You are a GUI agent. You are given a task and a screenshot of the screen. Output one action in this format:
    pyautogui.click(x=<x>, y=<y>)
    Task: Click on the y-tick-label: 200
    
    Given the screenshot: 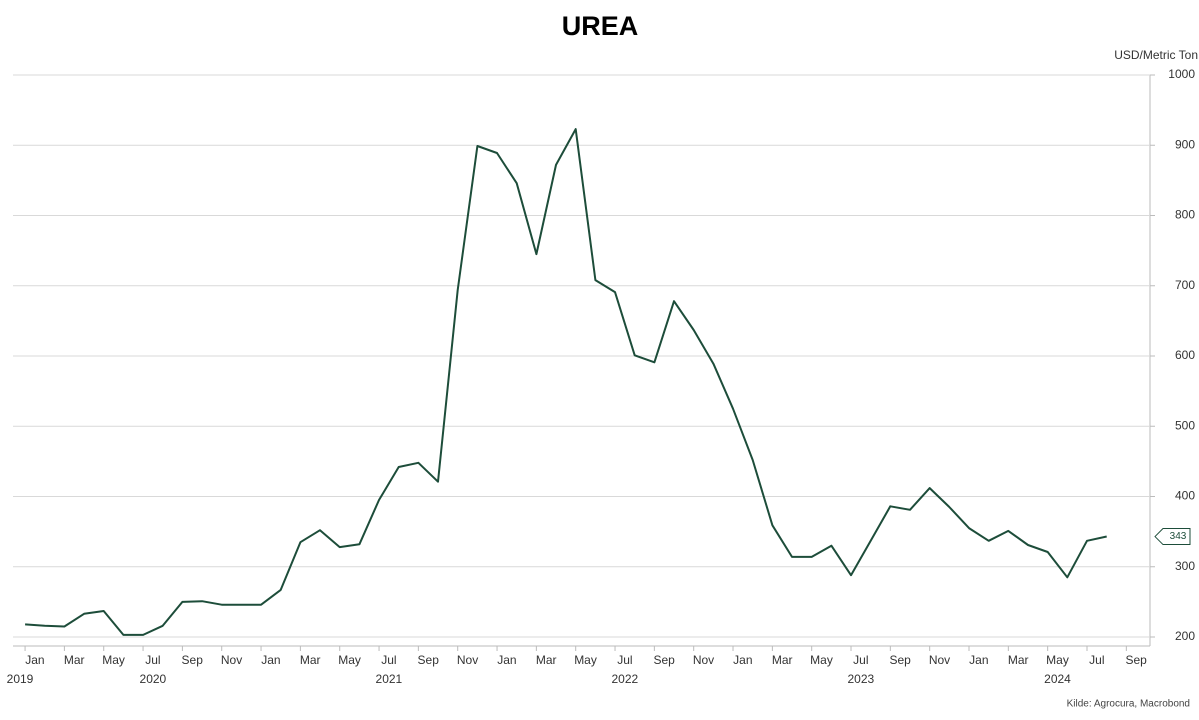 What is the action you would take?
    pyautogui.click(x=1185, y=636)
    